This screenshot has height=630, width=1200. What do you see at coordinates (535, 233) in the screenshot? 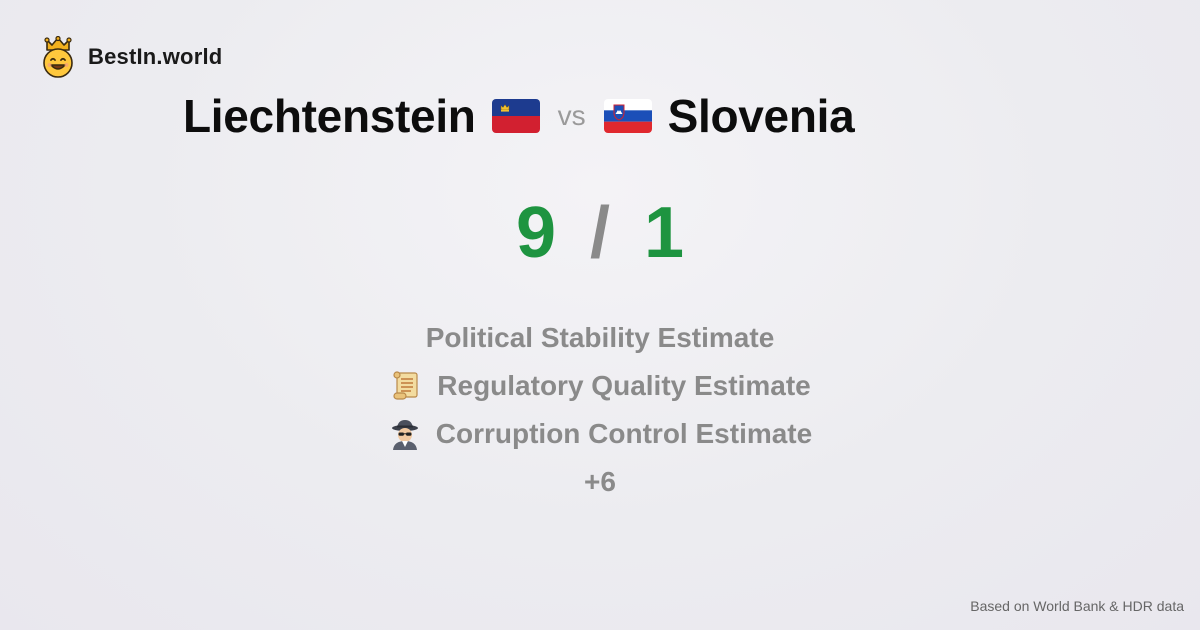
I see `left-score: 9` at bounding box center [535, 233].